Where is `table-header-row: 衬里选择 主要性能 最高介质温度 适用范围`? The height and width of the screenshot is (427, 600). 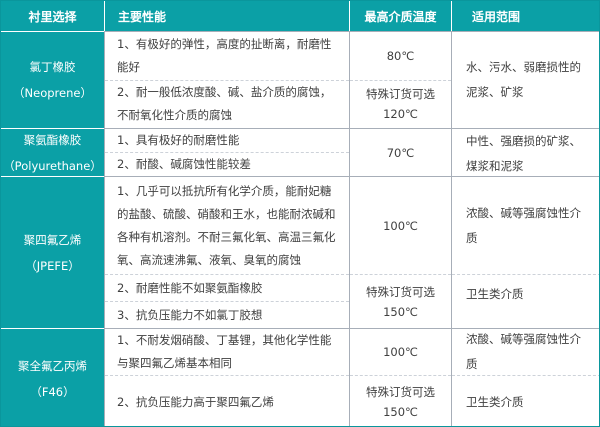 table-header-row: 衬里选择 主要性能 最高介质温度 适用范围 is located at coordinates (300, 16).